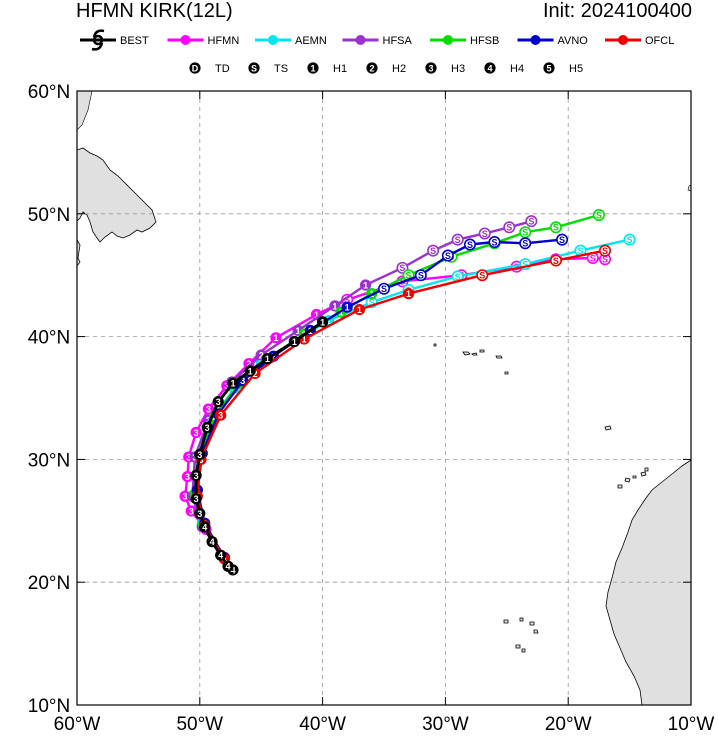 The width and height of the screenshot is (718, 755). What do you see at coordinates (563, 68) in the screenshot?
I see `intensity-key-h5: 5 H5` at bounding box center [563, 68].